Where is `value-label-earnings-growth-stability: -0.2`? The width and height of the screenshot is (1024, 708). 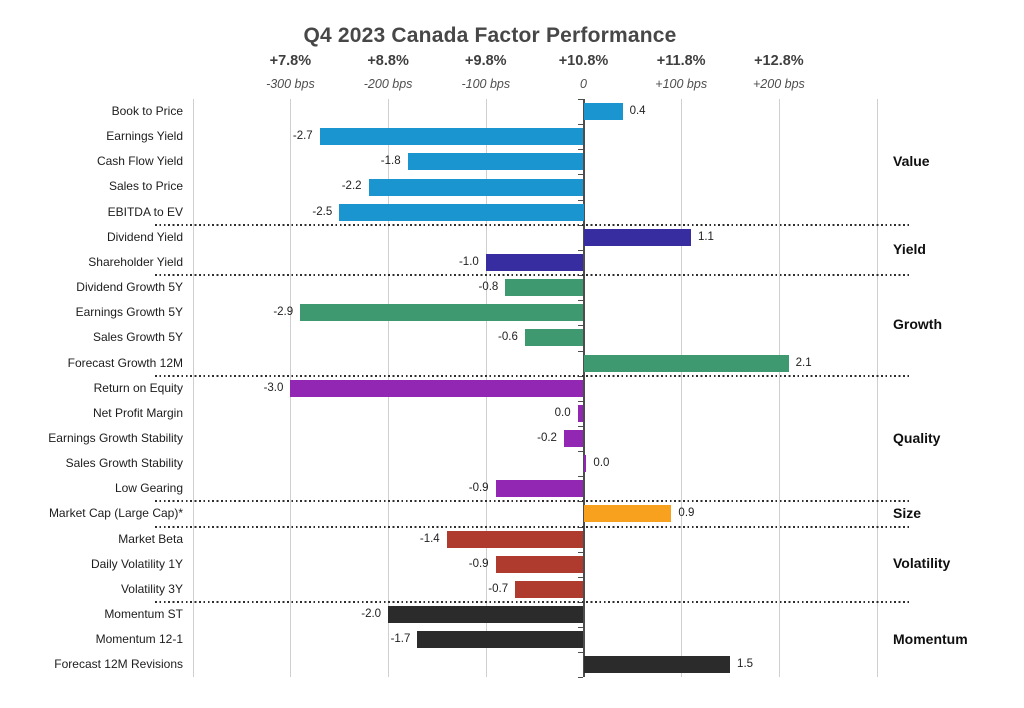 value-label-earnings-growth-stability: -0.2 is located at coordinates (547, 437).